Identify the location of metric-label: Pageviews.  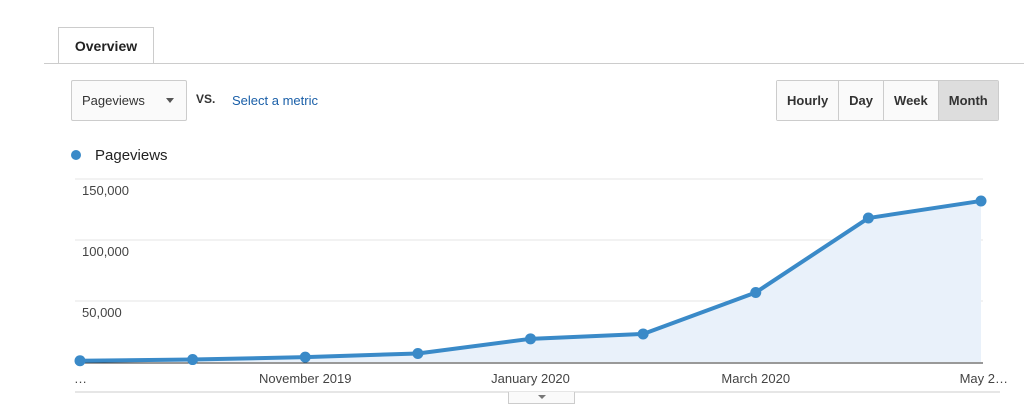
(113, 100).